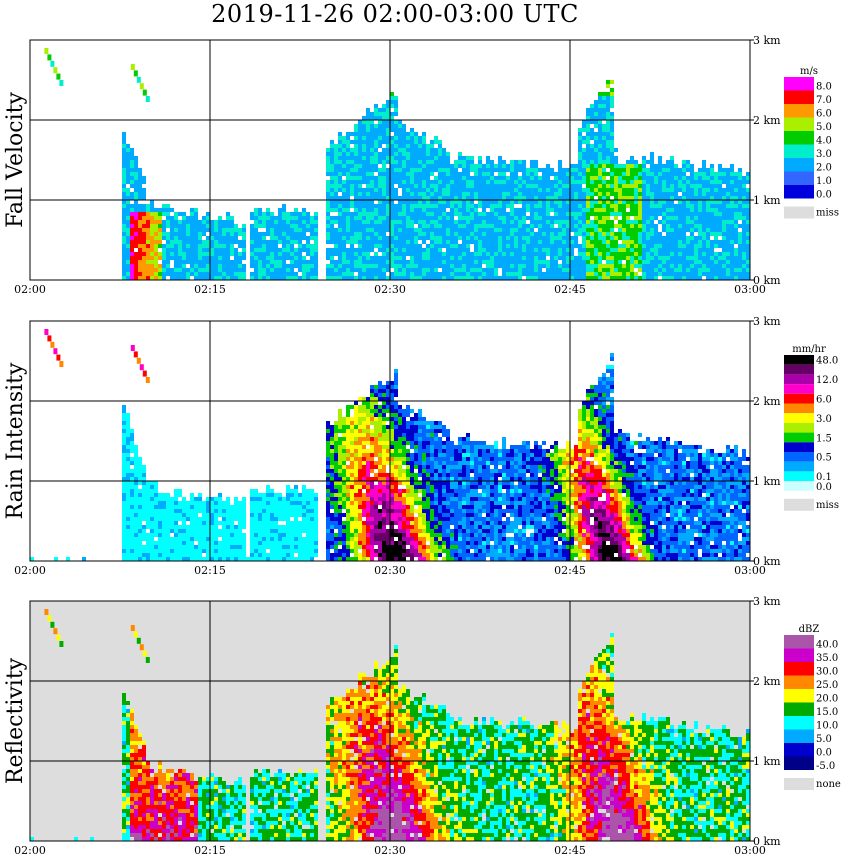  Describe the element at coordinates (827, 685) in the screenshot. I see `legend-label: 25.0` at that location.